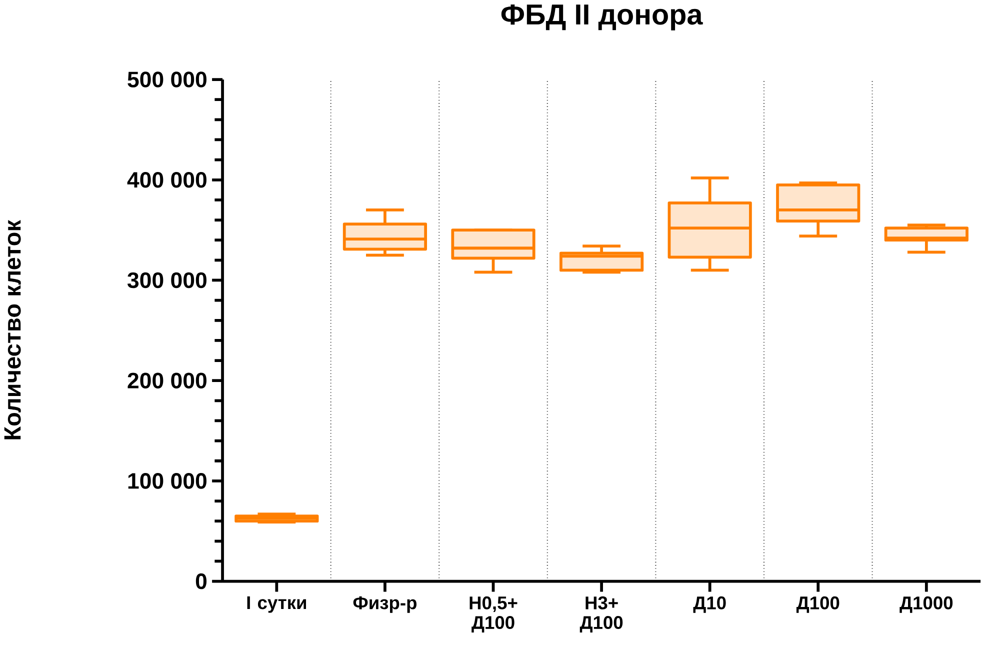 The width and height of the screenshot is (982, 649). What do you see at coordinates (167, 380) in the screenshot?
I see `y-tick-label: 200 000` at bounding box center [167, 380].